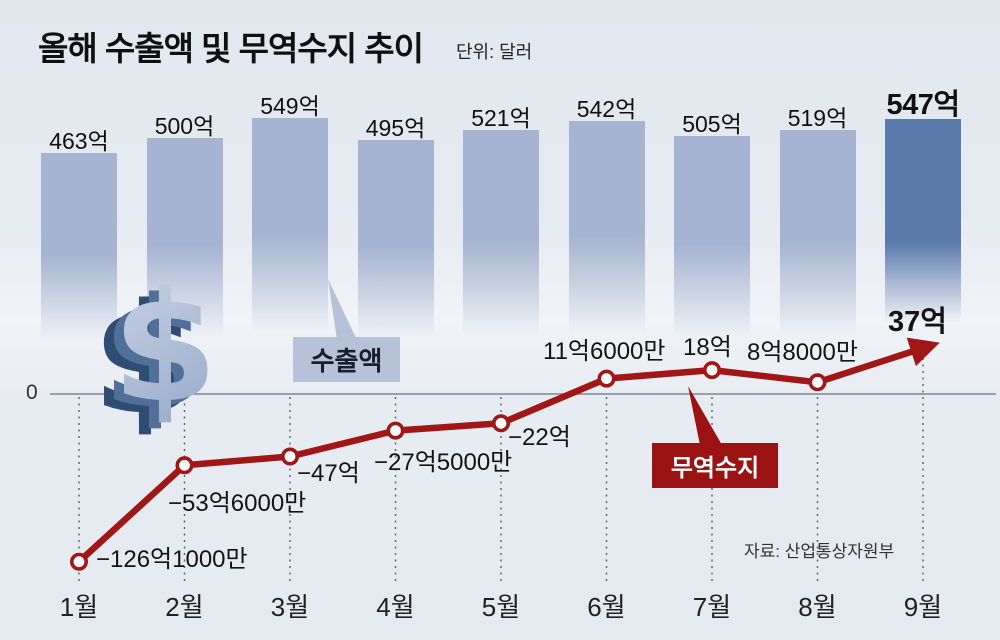 The image size is (1000, 640). Describe the element at coordinates (443, 462) in the screenshot. I see `trade-balance-value-label-4월: −27억5000만` at that location.